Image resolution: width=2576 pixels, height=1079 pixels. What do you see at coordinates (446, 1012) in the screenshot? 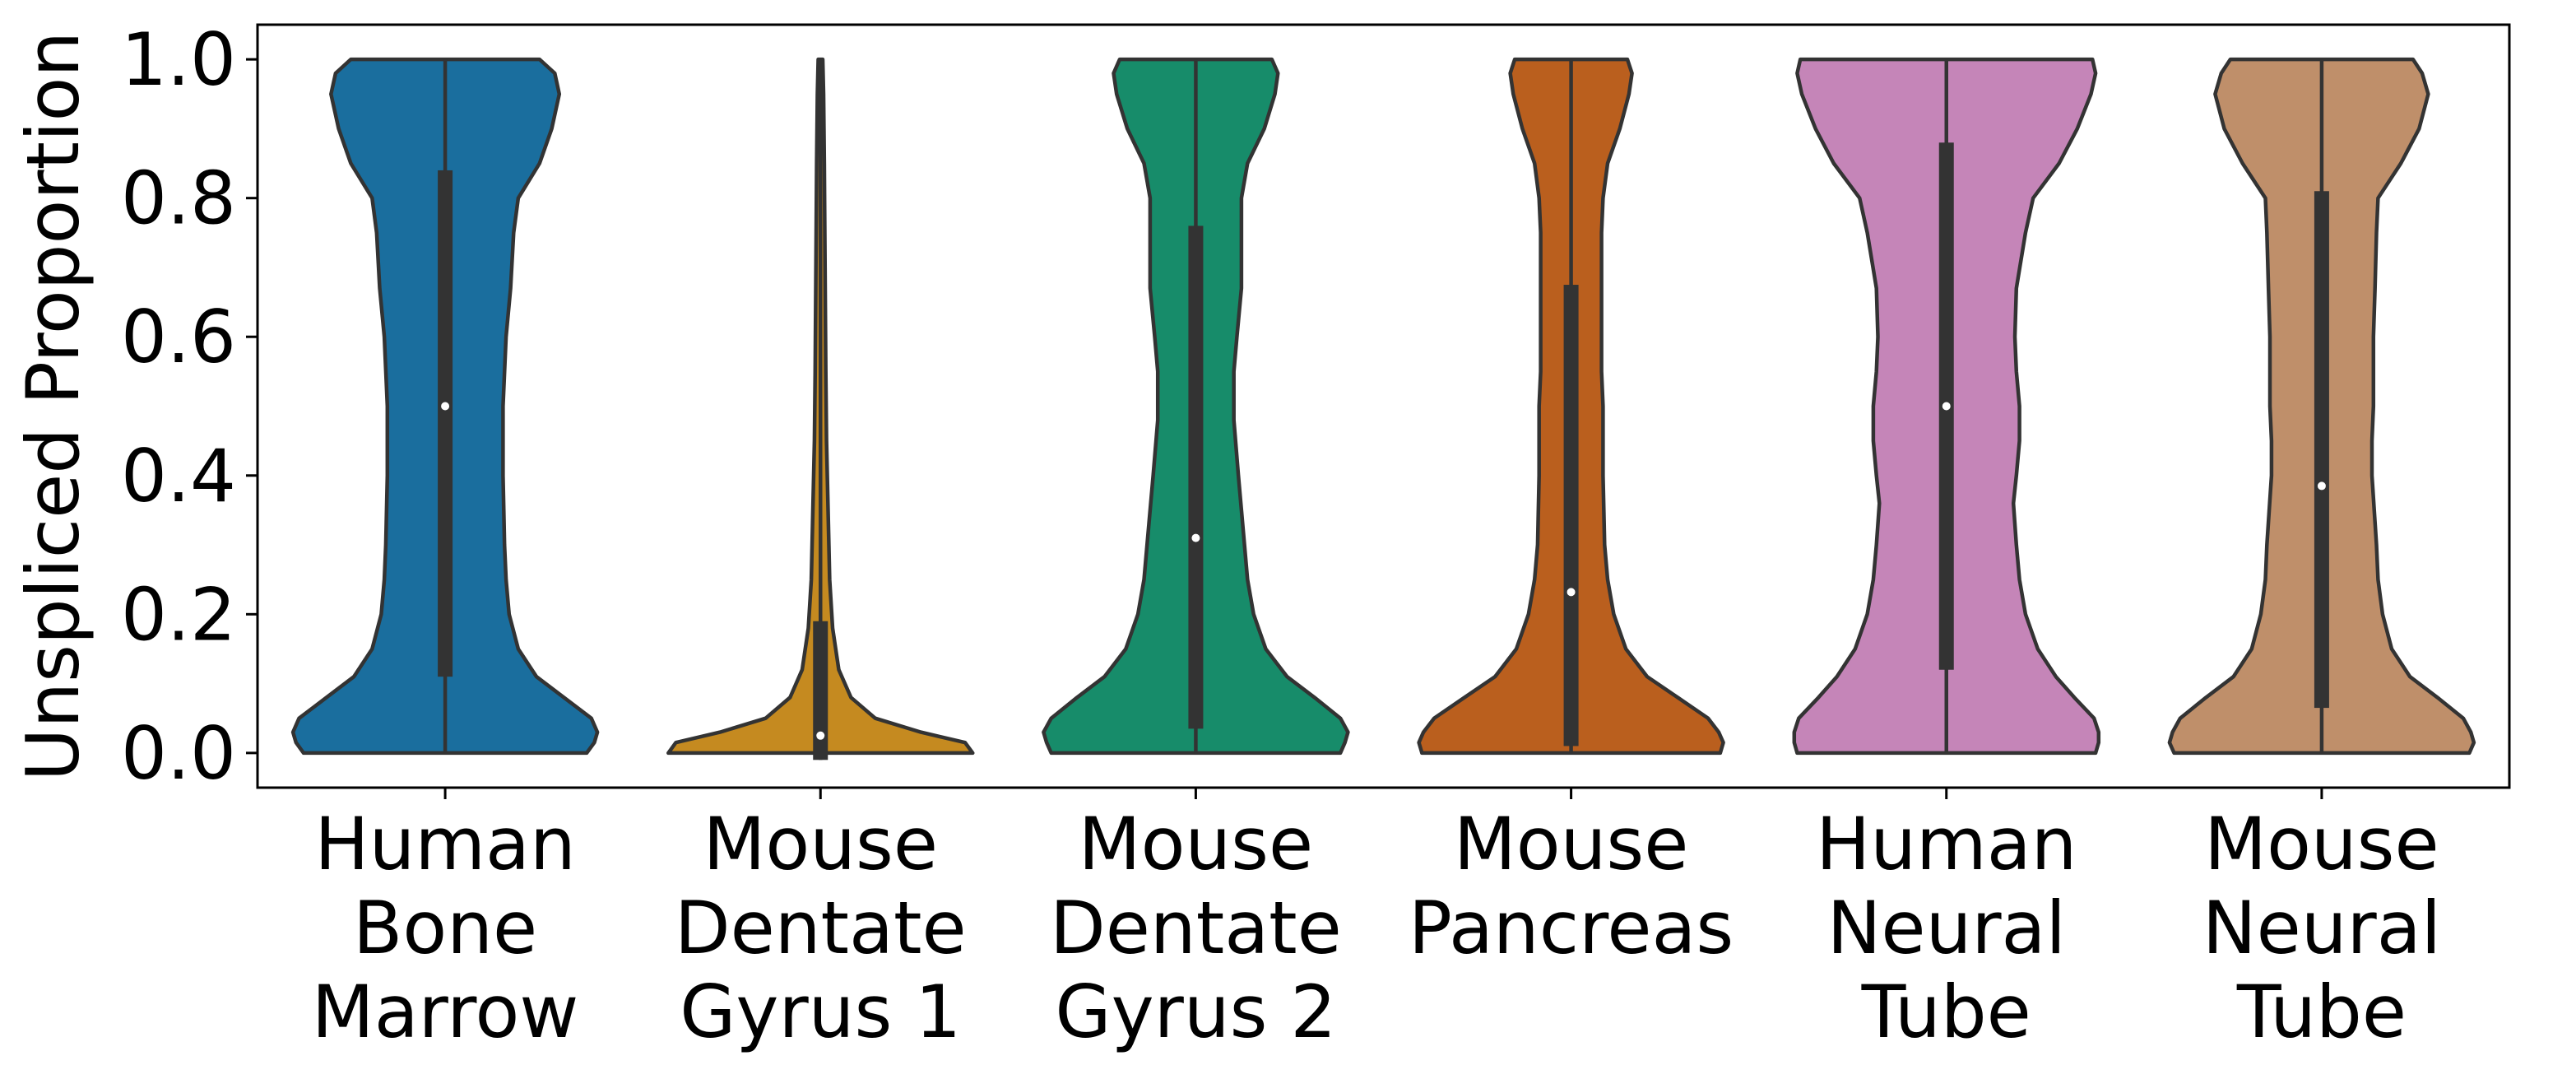
I see `x-category-label: Marrow` at bounding box center [446, 1012].